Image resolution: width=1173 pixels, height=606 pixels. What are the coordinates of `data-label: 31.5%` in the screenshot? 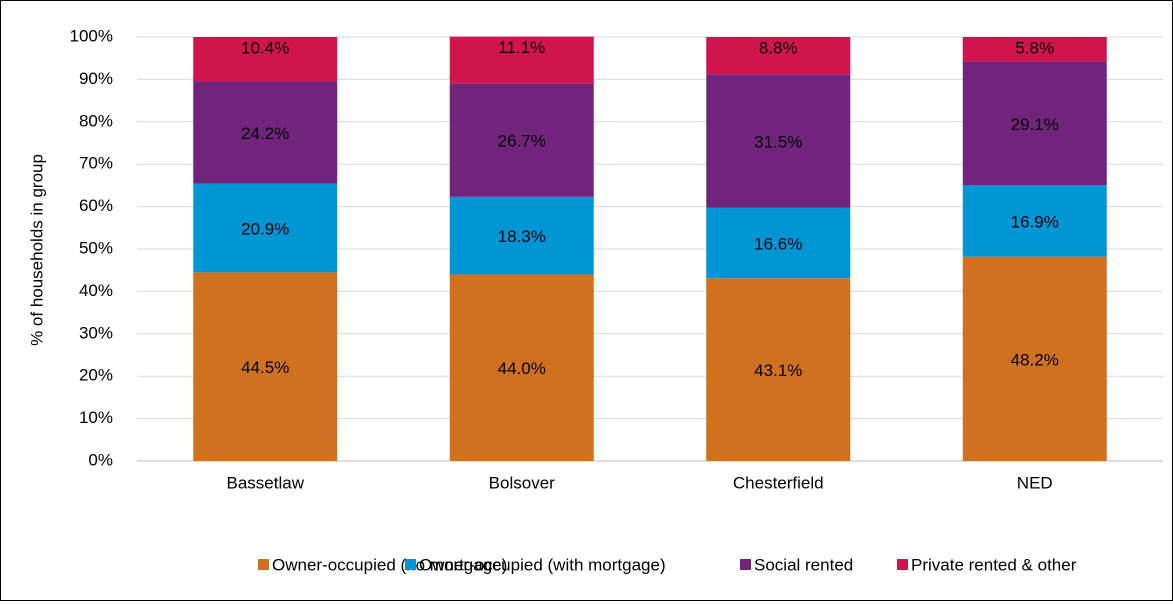 It's located at (778, 142).